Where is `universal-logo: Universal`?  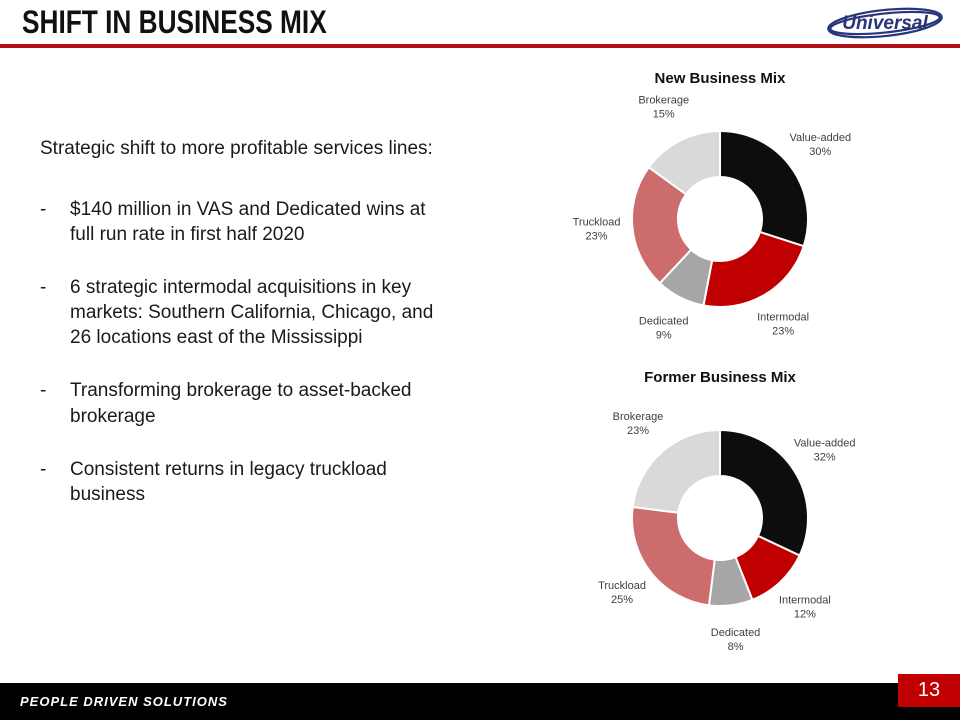 universal-logo: Universal is located at coordinates (885, 25).